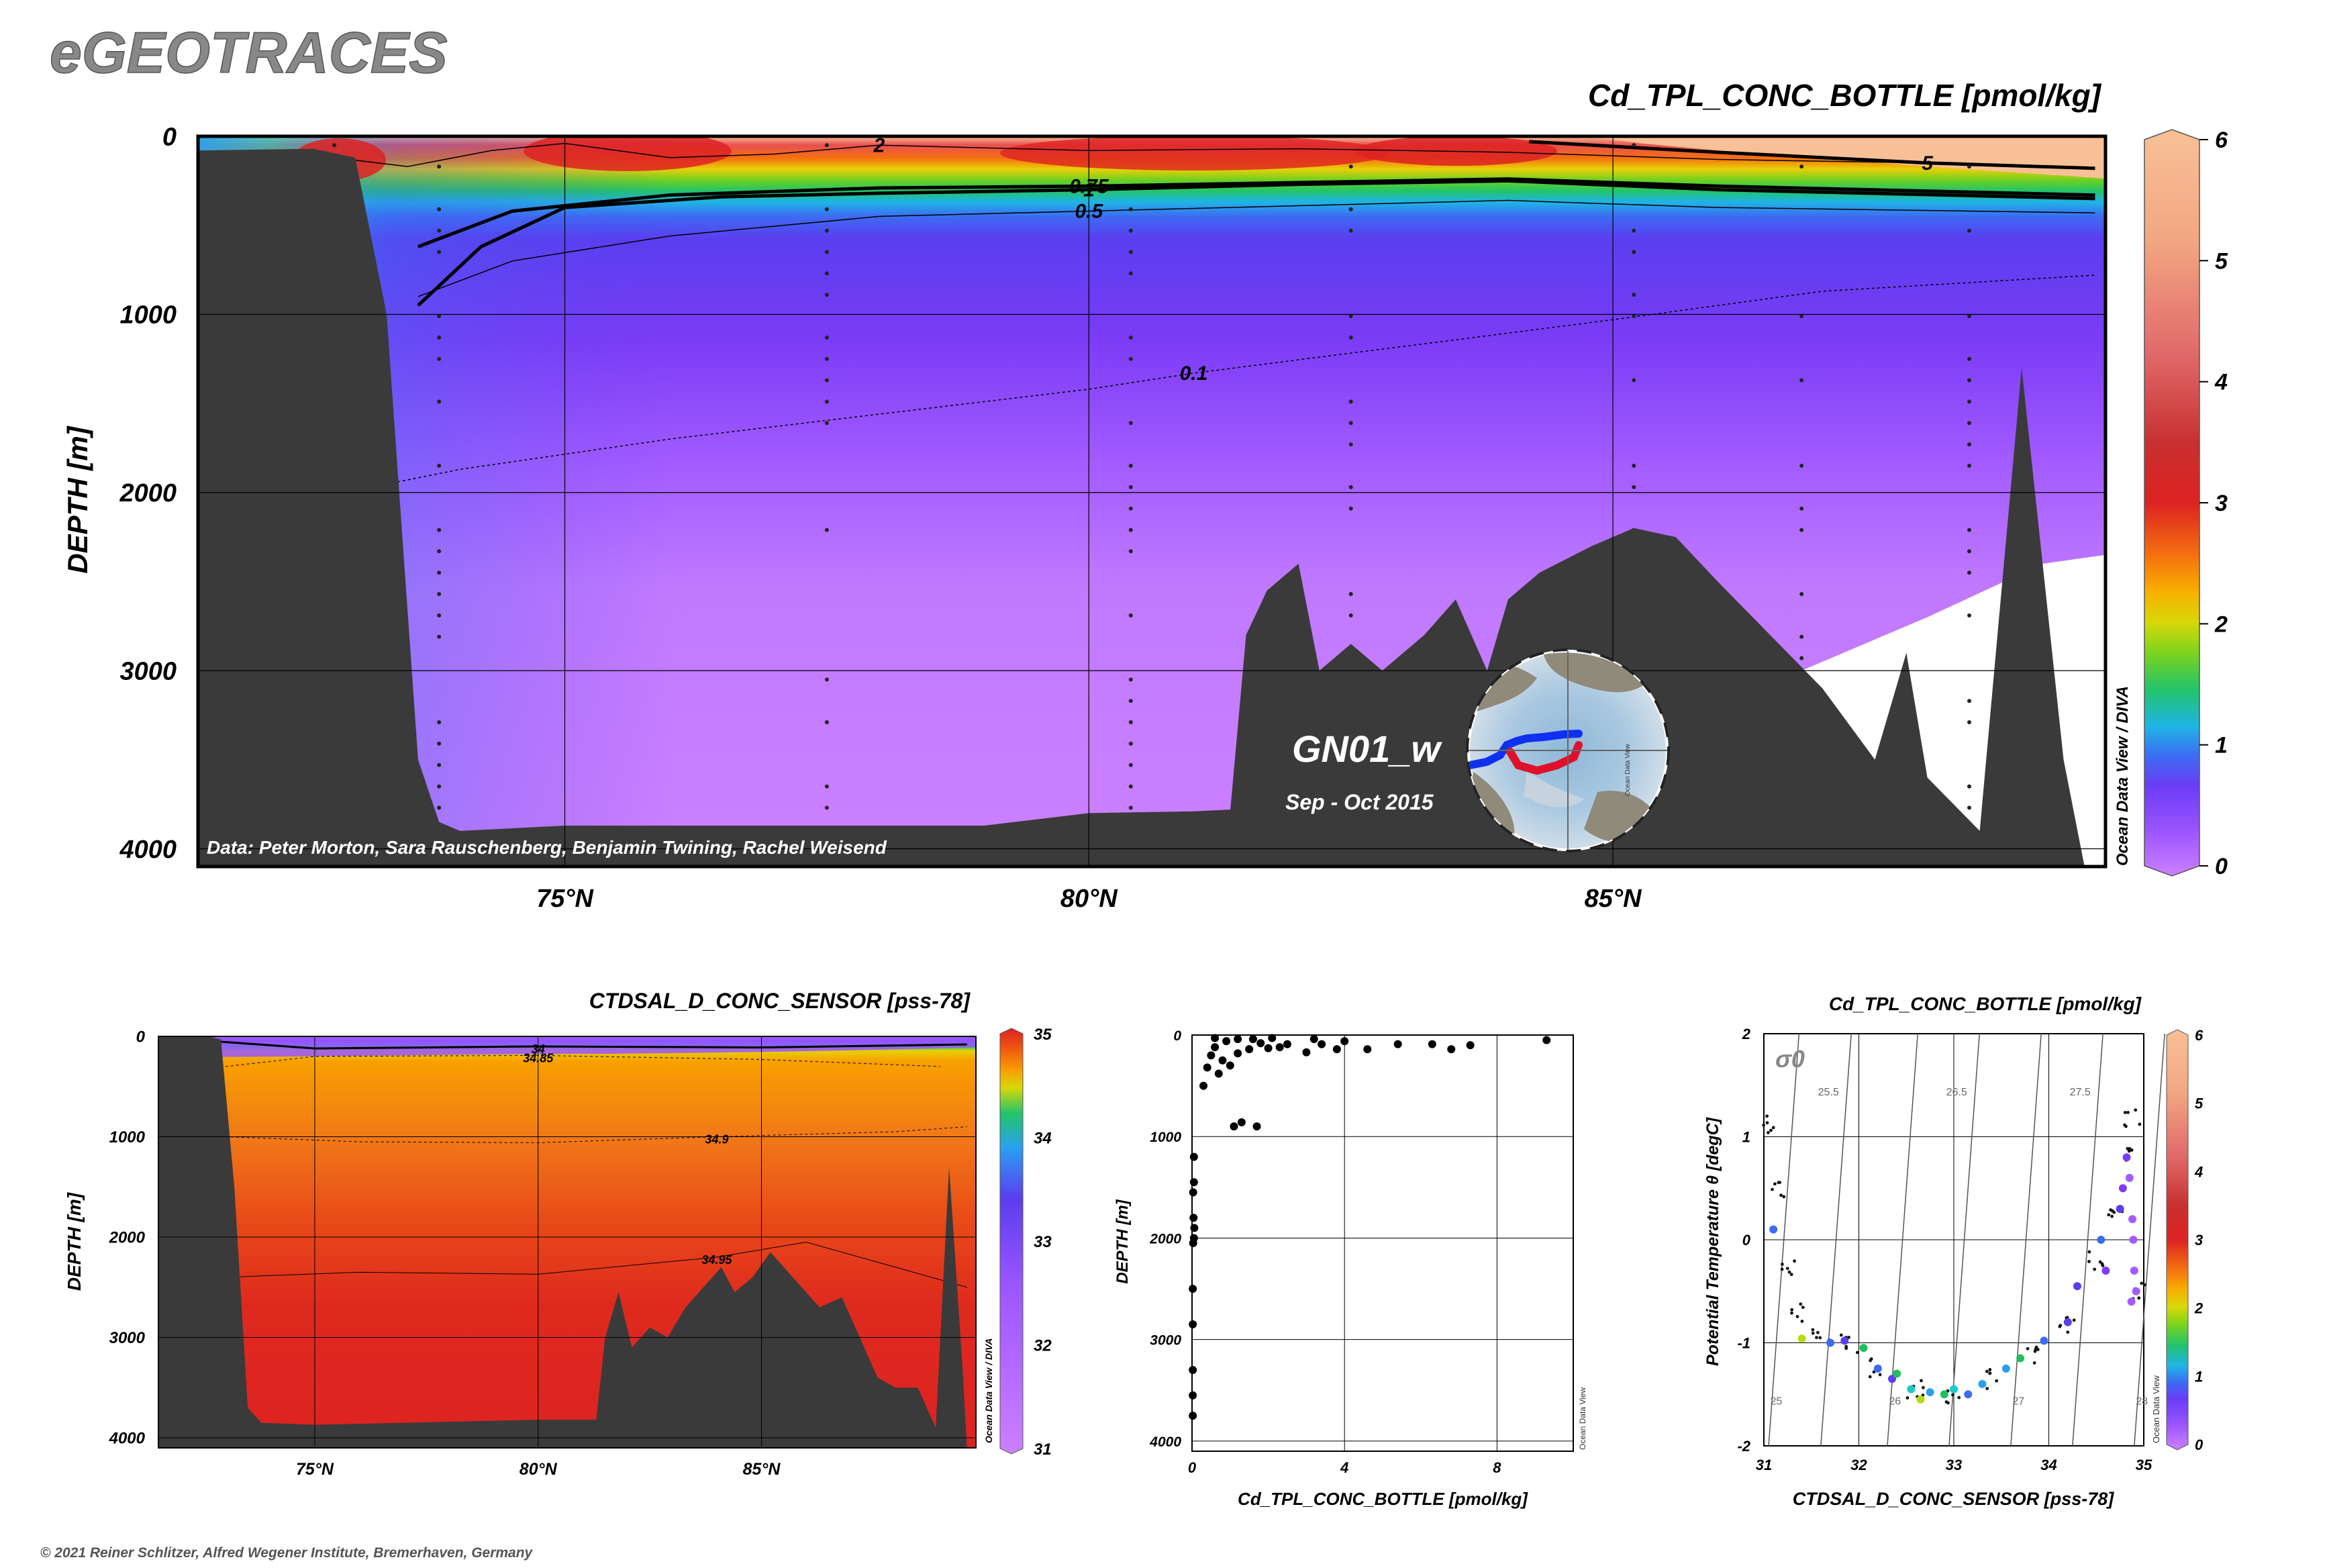  Describe the element at coordinates (127, 1338) in the screenshot. I see `y-tick-label: 3000` at that location.